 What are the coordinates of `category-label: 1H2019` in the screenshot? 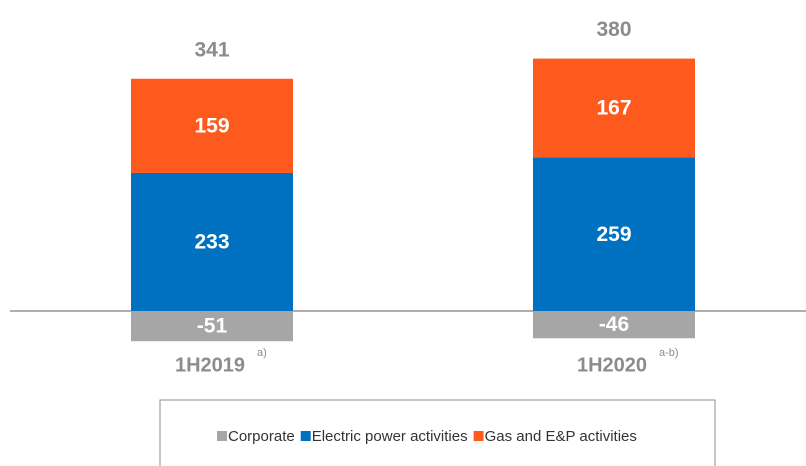 It's located at (210, 365).